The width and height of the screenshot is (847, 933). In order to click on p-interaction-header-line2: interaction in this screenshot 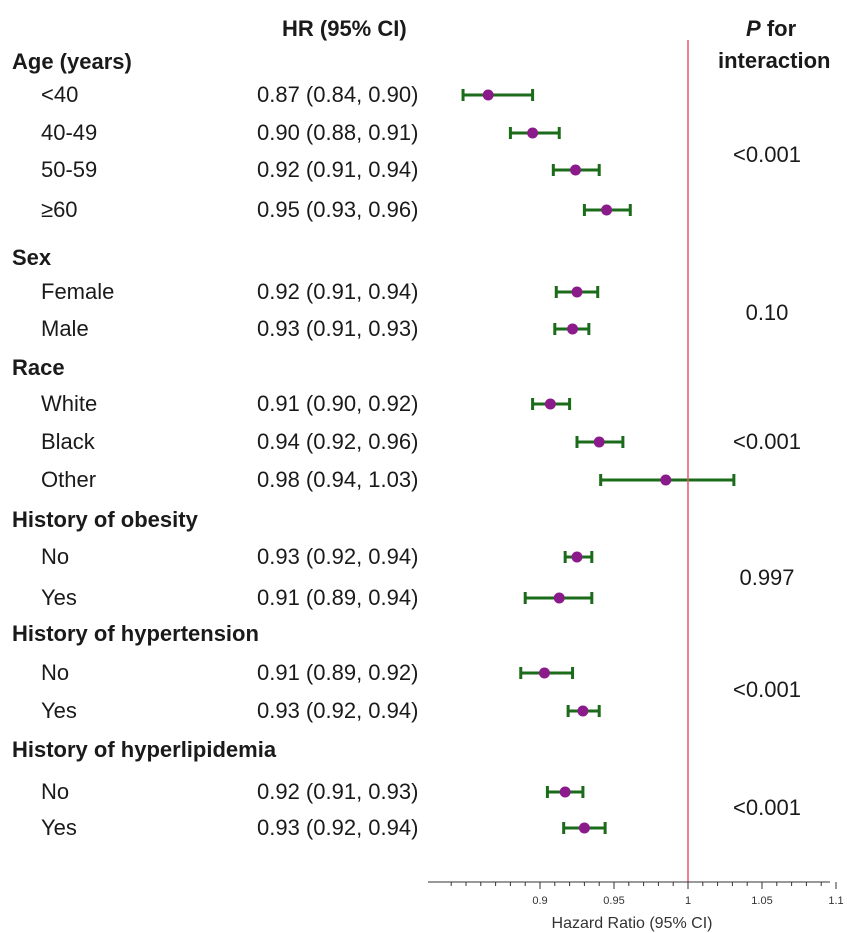, I will do `click(774, 60)`.